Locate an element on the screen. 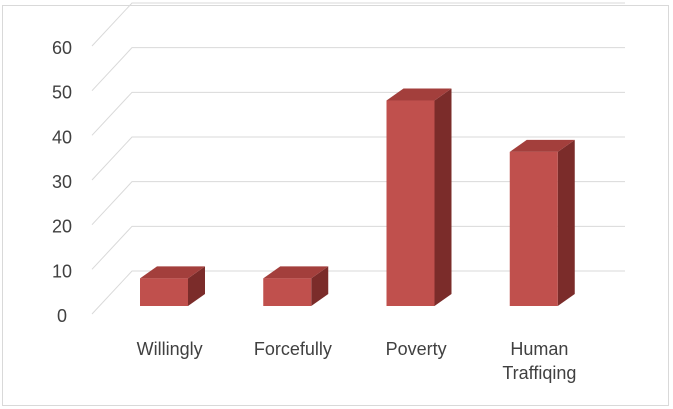  y-tick-label: 30 is located at coordinates (62, 182).